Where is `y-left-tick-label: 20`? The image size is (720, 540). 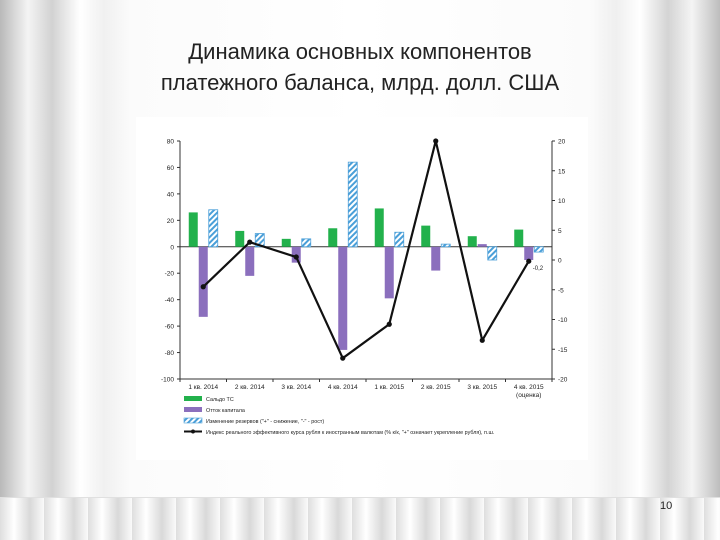 y-left-tick-label: 20 is located at coordinates (171, 221).